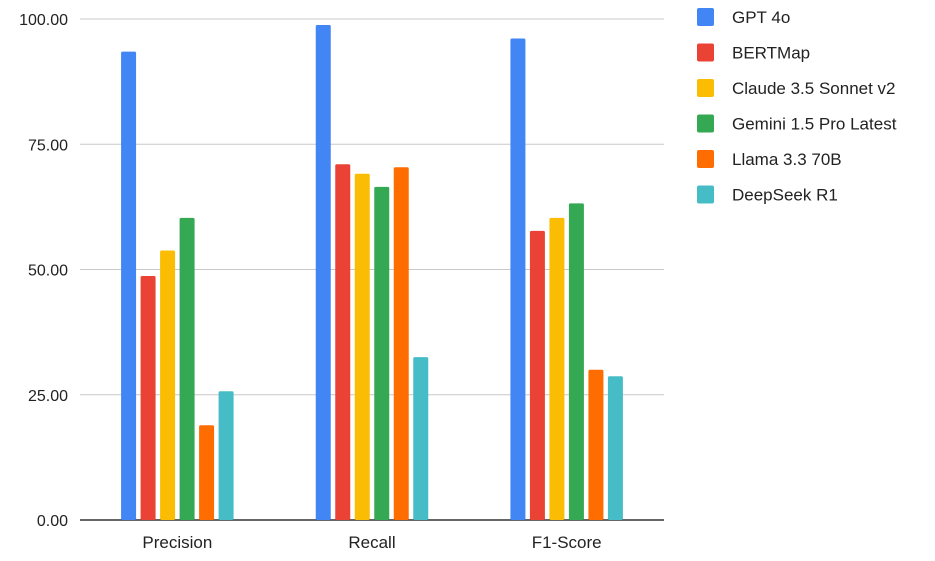 The width and height of the screenshot is (935, 561). Describe the element at coordinates (615, 448) in the screenshot. I see `bar-deepseek-r1-f1-score` at that location.